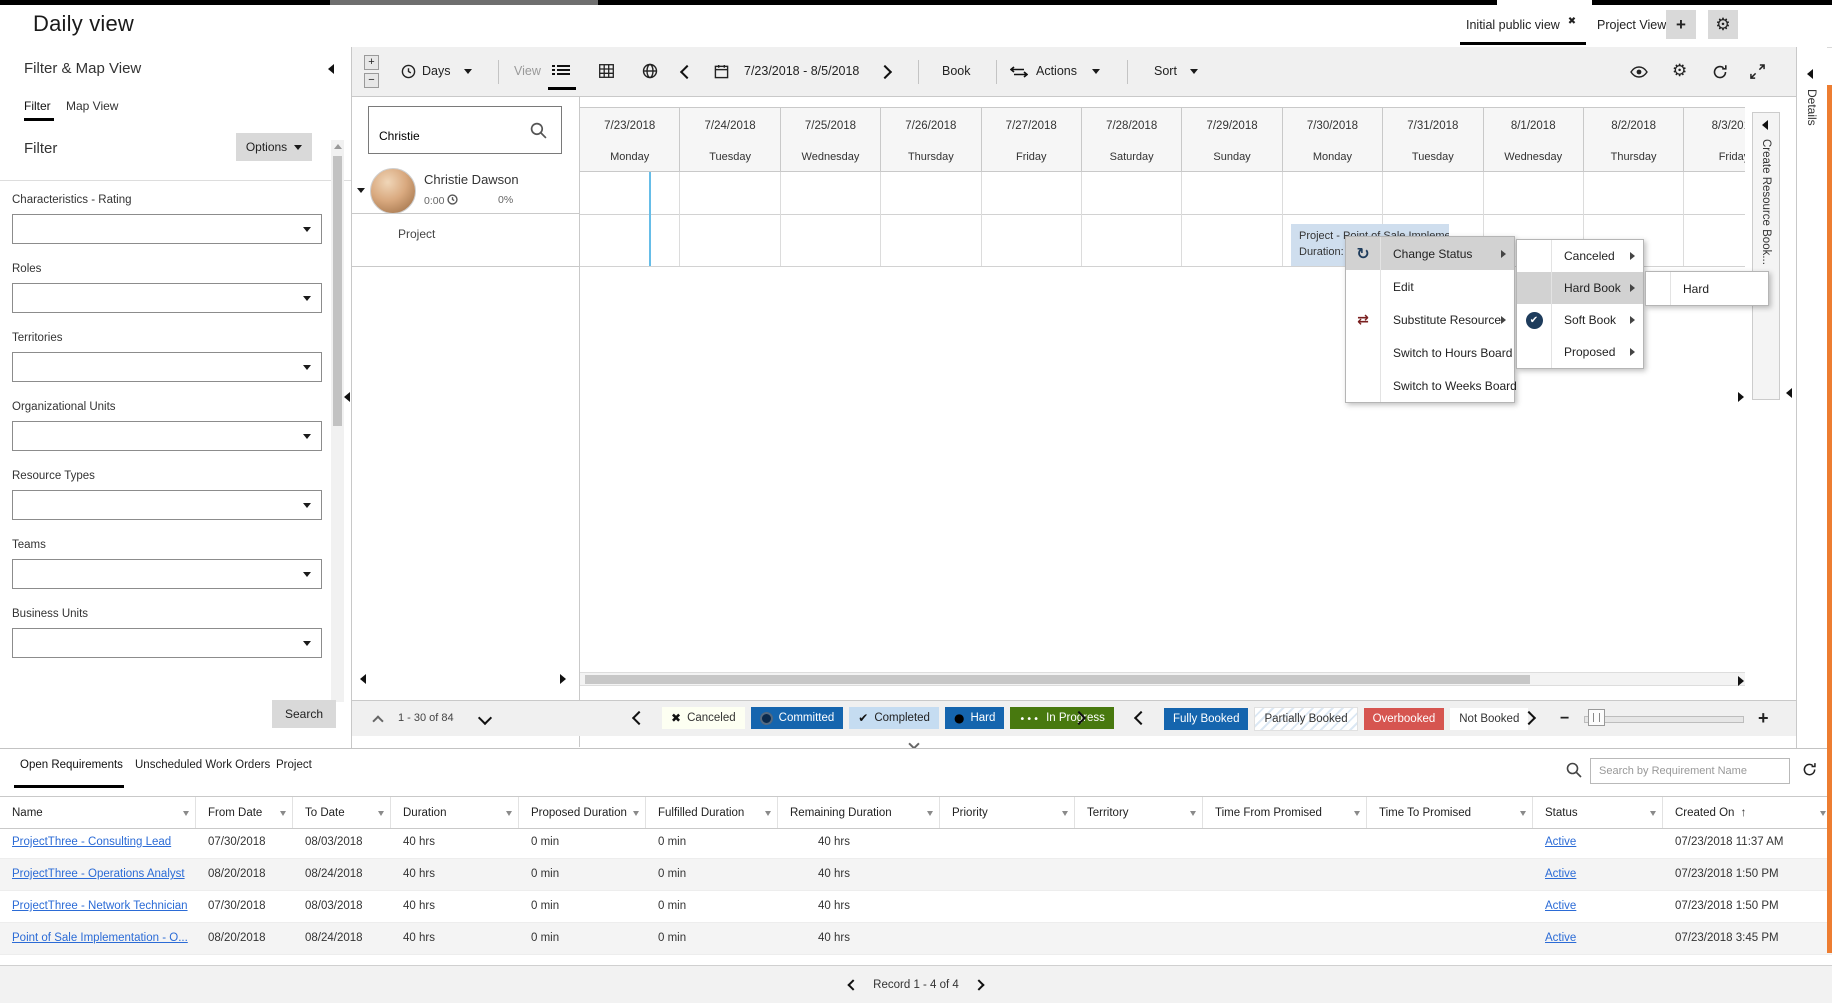 This screenshot has height=1003, width=1832. Describe the element at coordinates (1062, 718) in the screenshot. I see `legend-chip: In Progress` at that location.